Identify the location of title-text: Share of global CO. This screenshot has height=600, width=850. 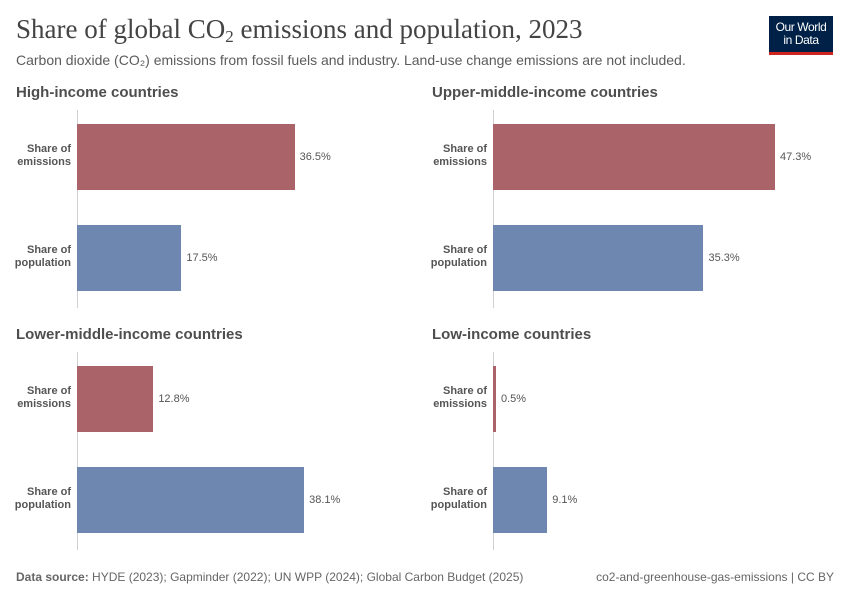
(121, 29).